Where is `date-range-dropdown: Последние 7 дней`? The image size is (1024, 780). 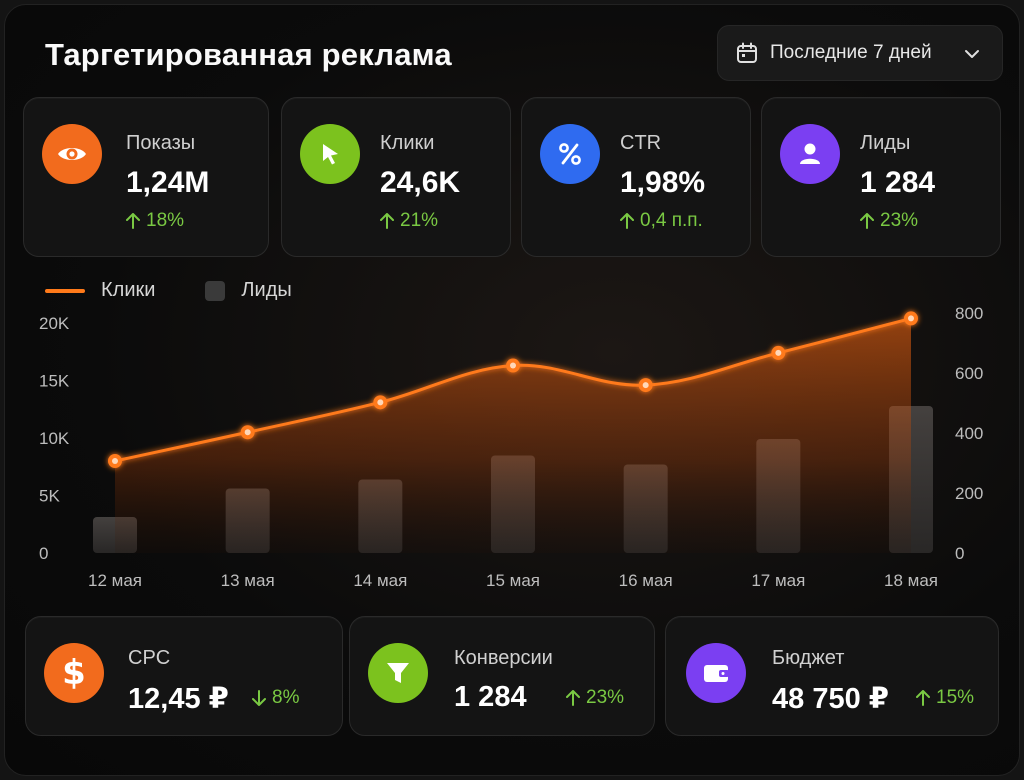 date-range-dropdown: Последние 7 дней is located at coordinates (860, 53).